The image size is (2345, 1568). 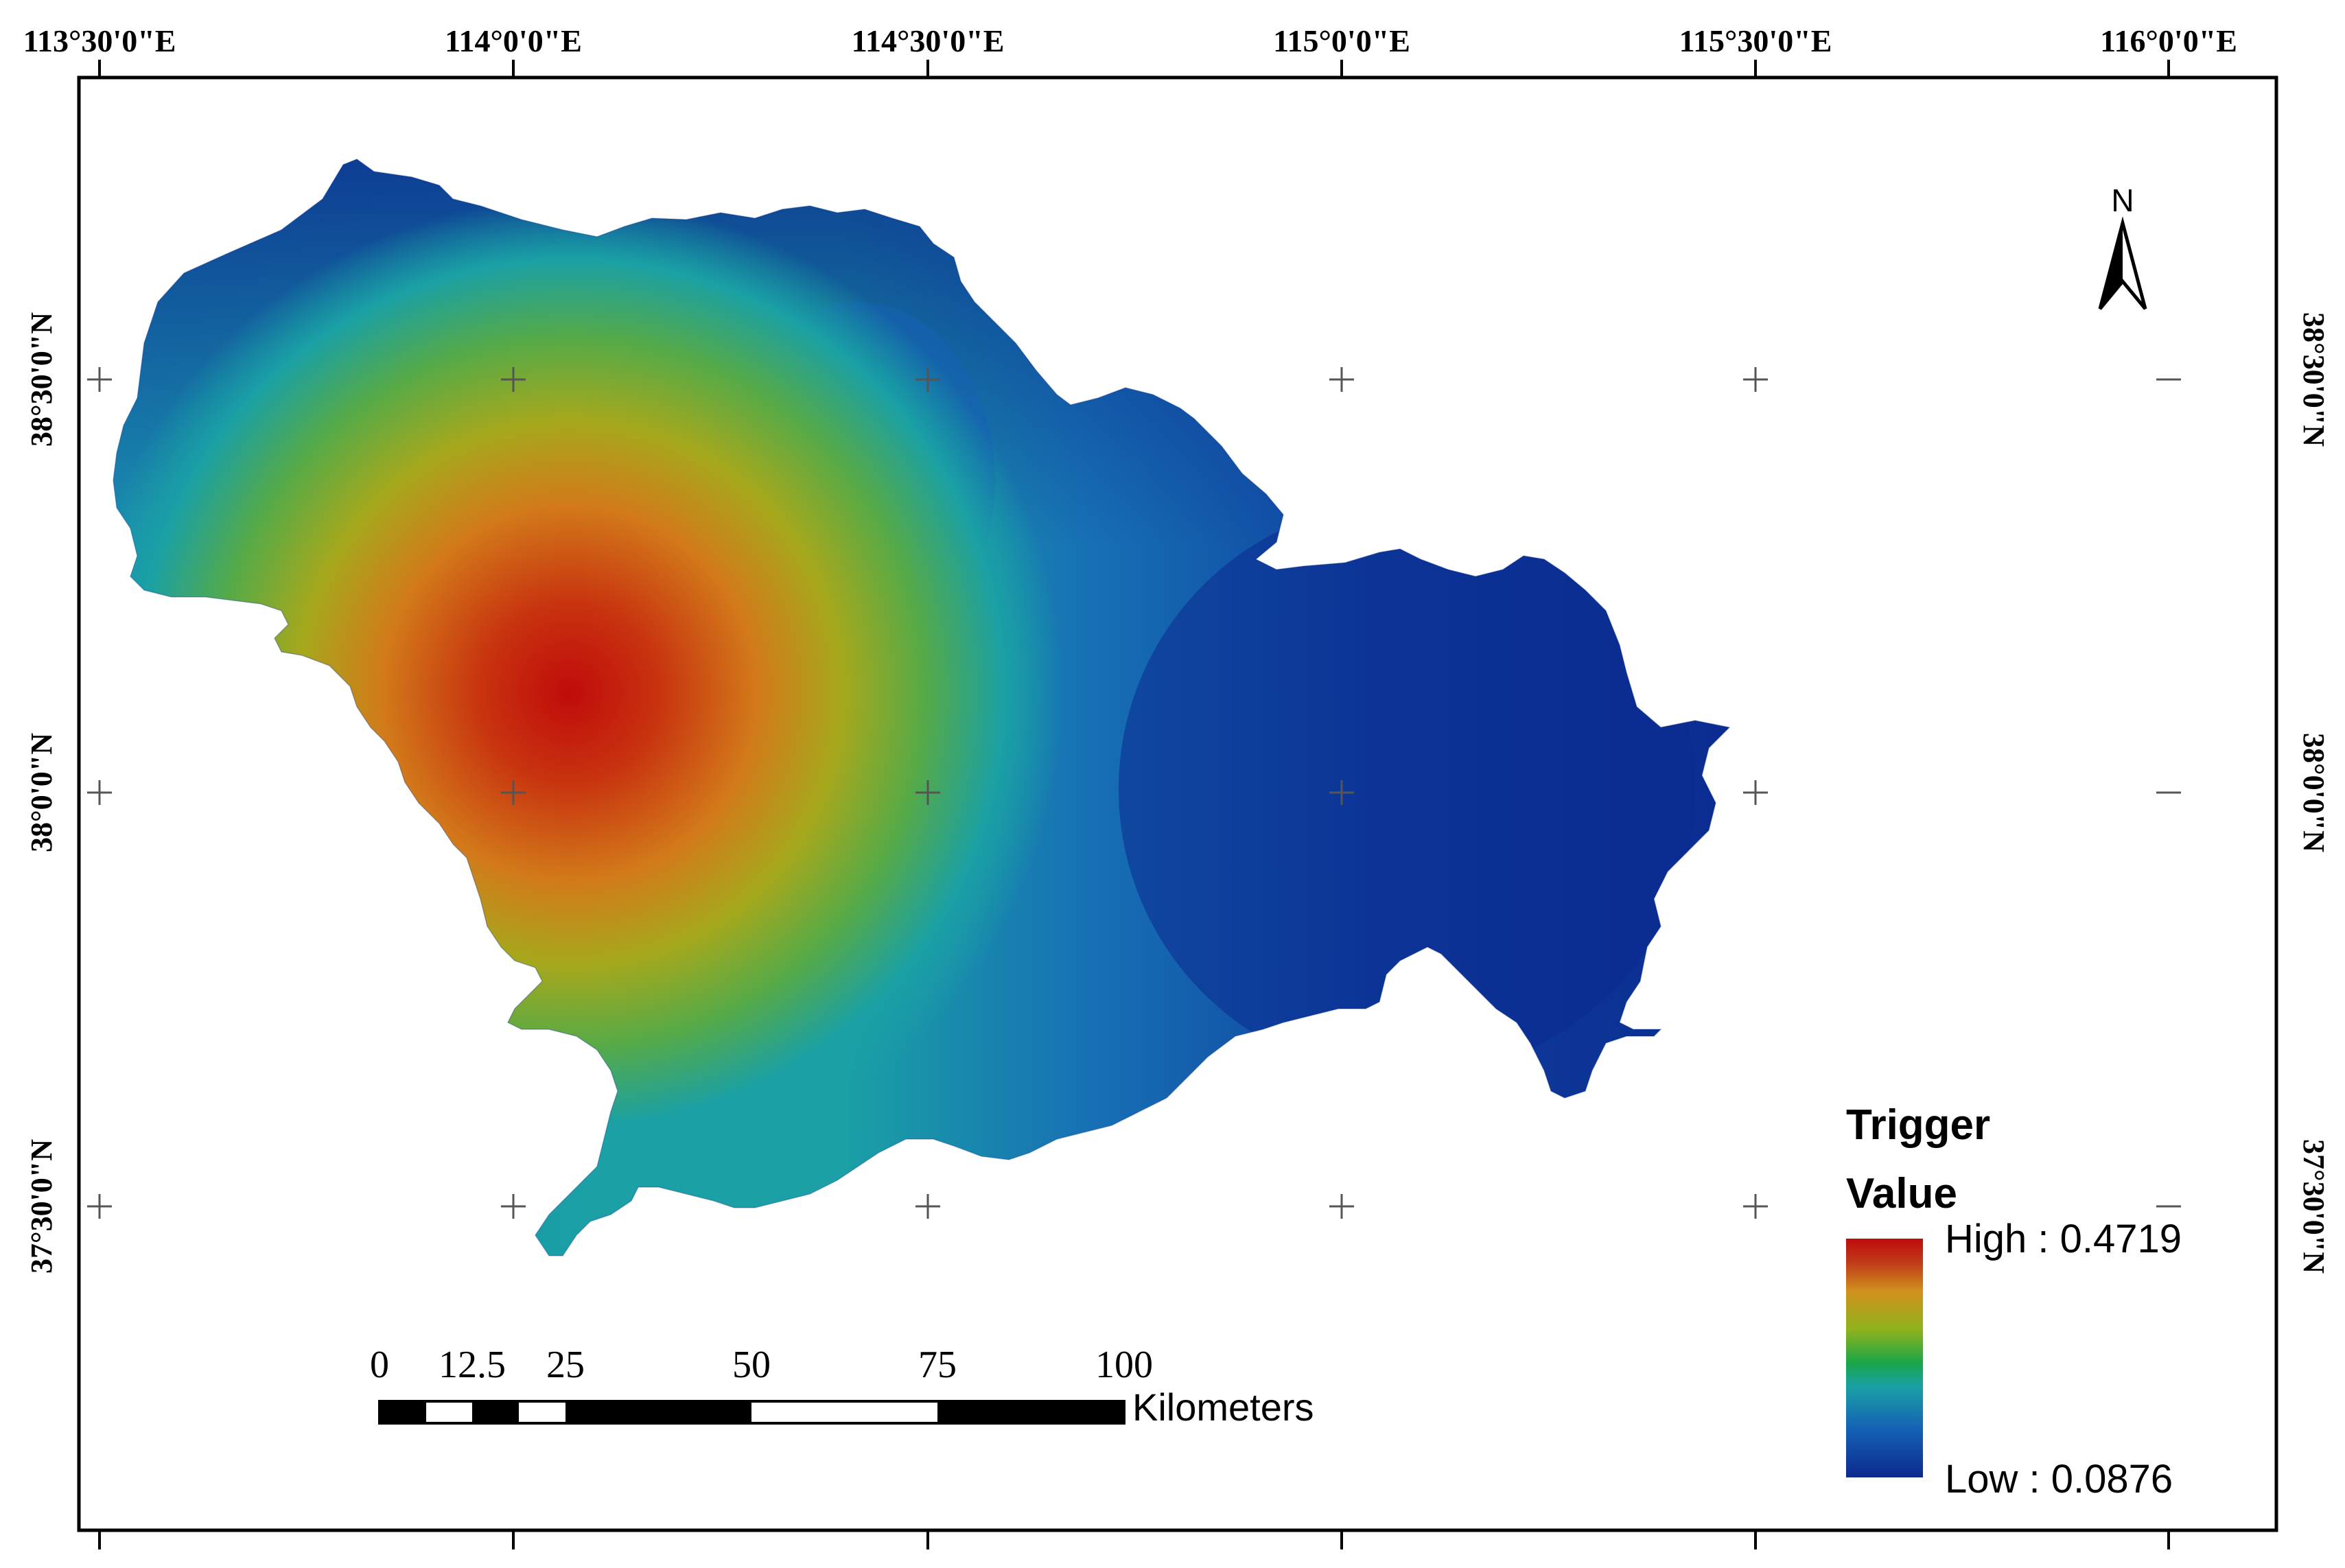 I want to click on lon-label-115-00: 115°0'0"E, so click(x=1341, y=40).